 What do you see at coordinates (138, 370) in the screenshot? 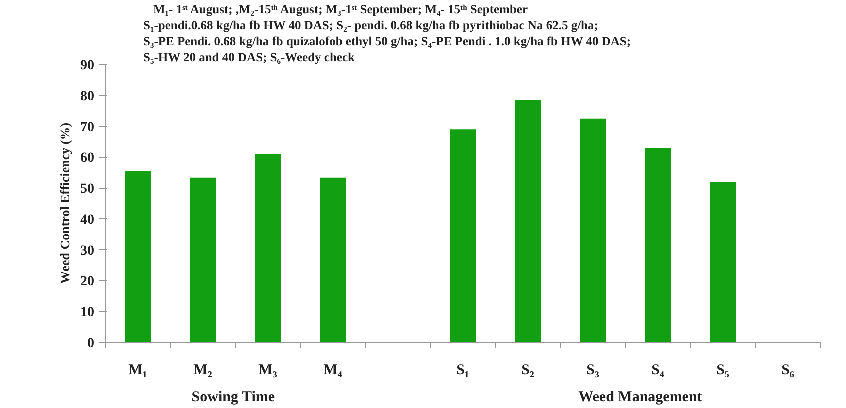
I see `x-tick-label: M₁` at bounding box center [138, 370].